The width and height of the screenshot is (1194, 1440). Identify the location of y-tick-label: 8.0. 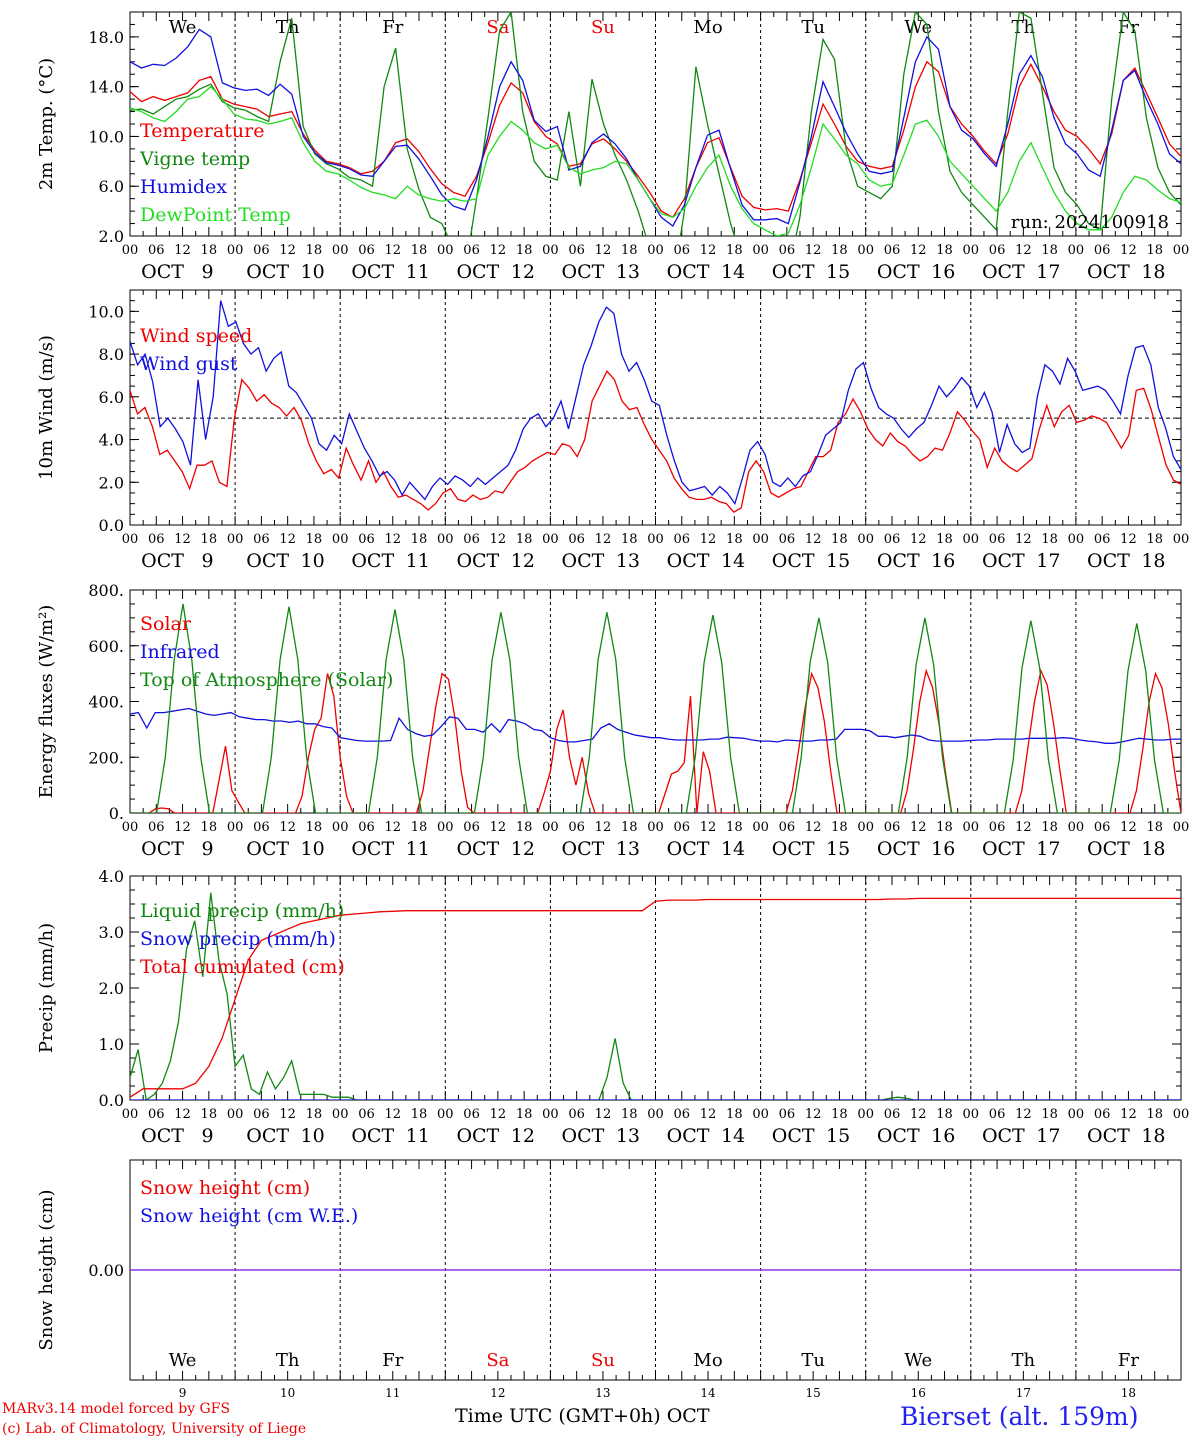
(111, 354).